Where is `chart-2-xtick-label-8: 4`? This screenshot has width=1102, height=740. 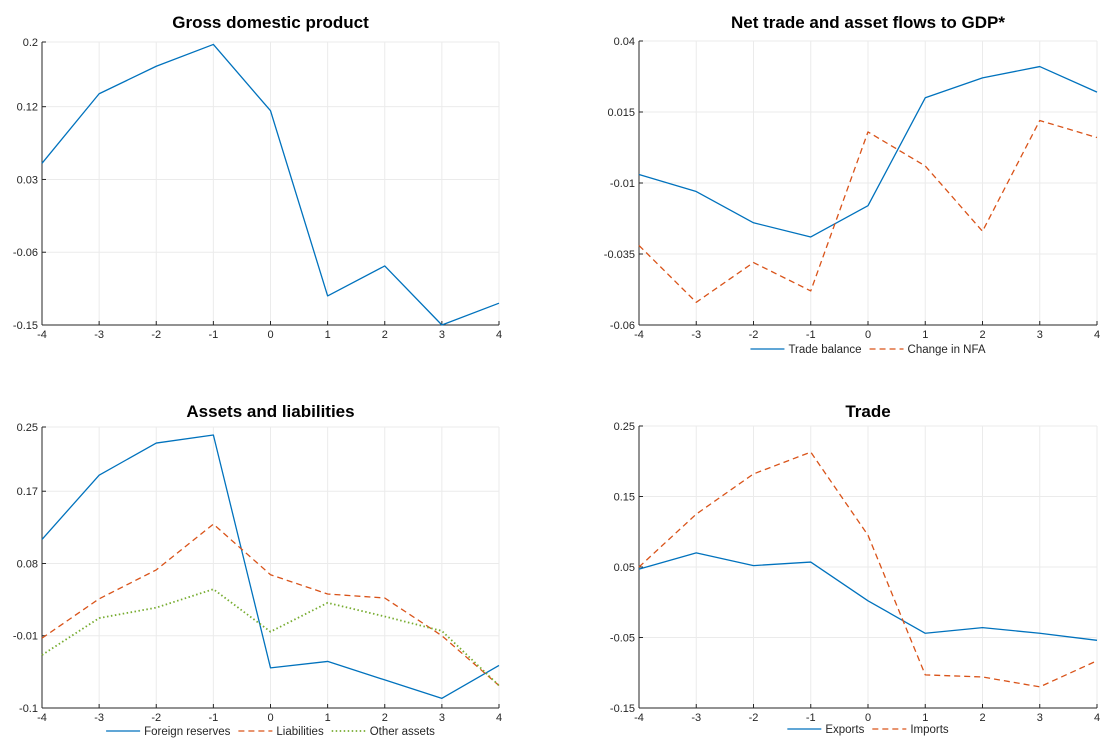 chart-2-xtick-label-8: 4 is located at coordinates (499, 718).